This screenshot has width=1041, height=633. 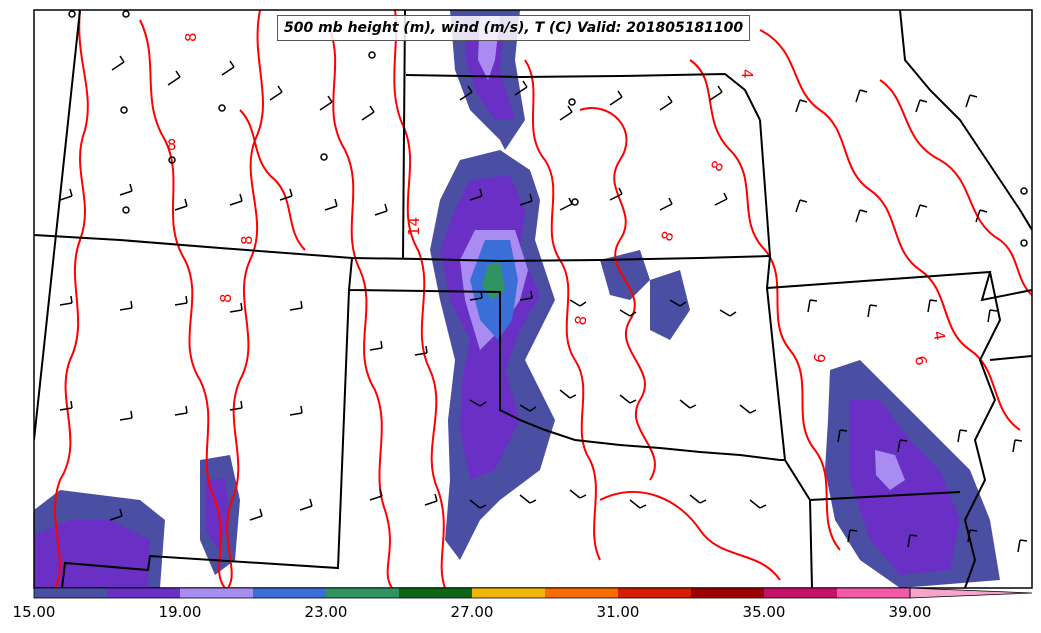 What do you see at coordinates (34, 612) in the screenshot?
I see `colorbar-tick-label: 15.00` at bounding box center [34, 612].